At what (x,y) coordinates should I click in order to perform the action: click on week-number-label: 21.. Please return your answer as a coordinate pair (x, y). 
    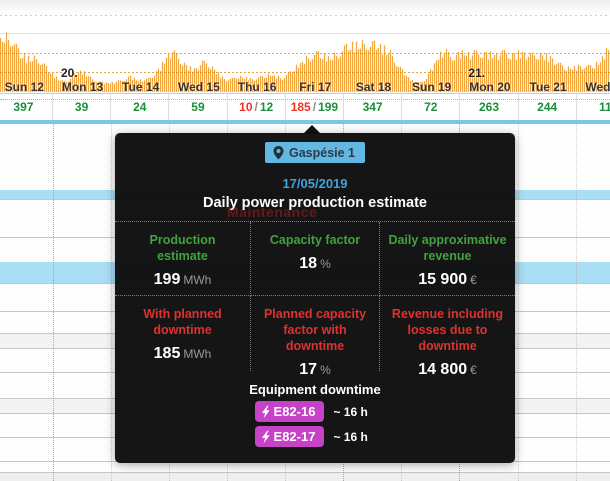
    Looking at the image, I should click on (477, 73).